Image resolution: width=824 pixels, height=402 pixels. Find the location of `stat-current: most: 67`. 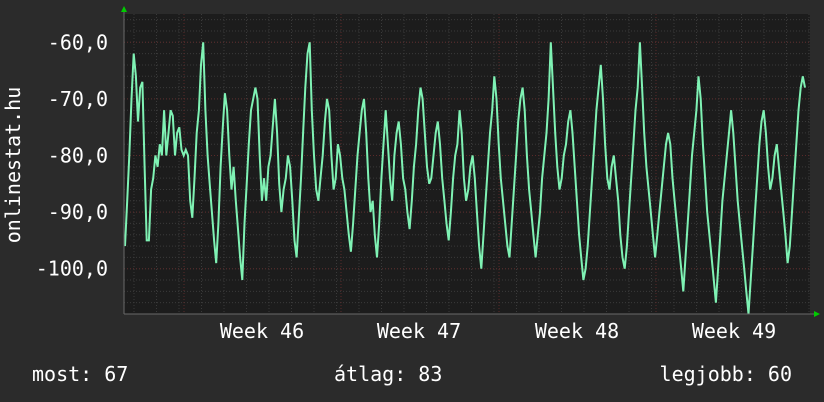

stat-current: most: 67 is located at coordinates (80, 374).